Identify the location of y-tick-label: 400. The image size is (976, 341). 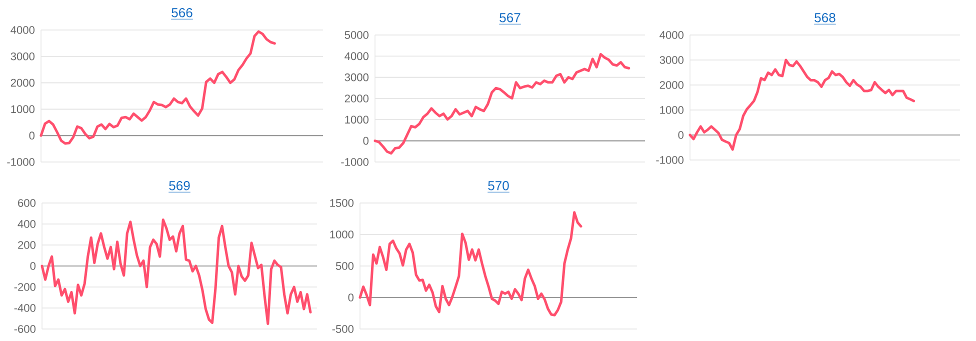
(27, 224).